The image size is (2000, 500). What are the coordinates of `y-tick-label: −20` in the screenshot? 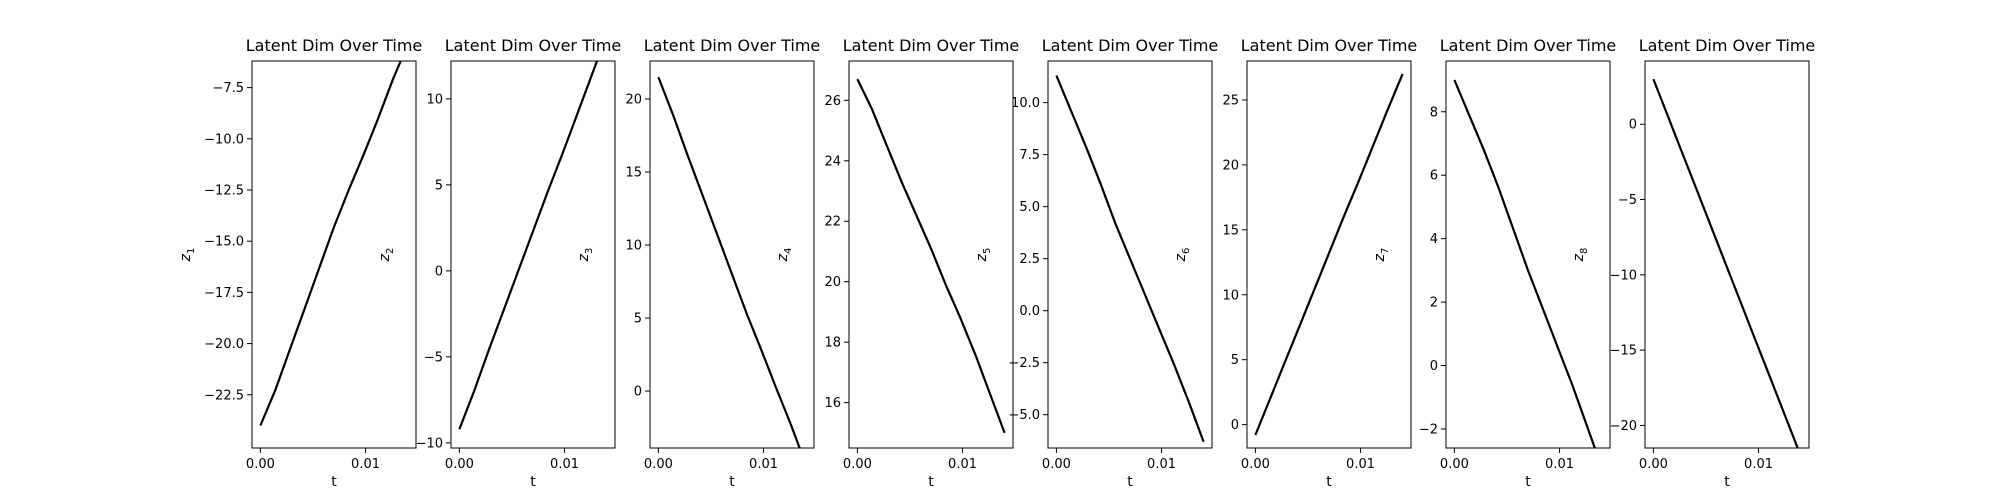 It's located at (1623, 426).